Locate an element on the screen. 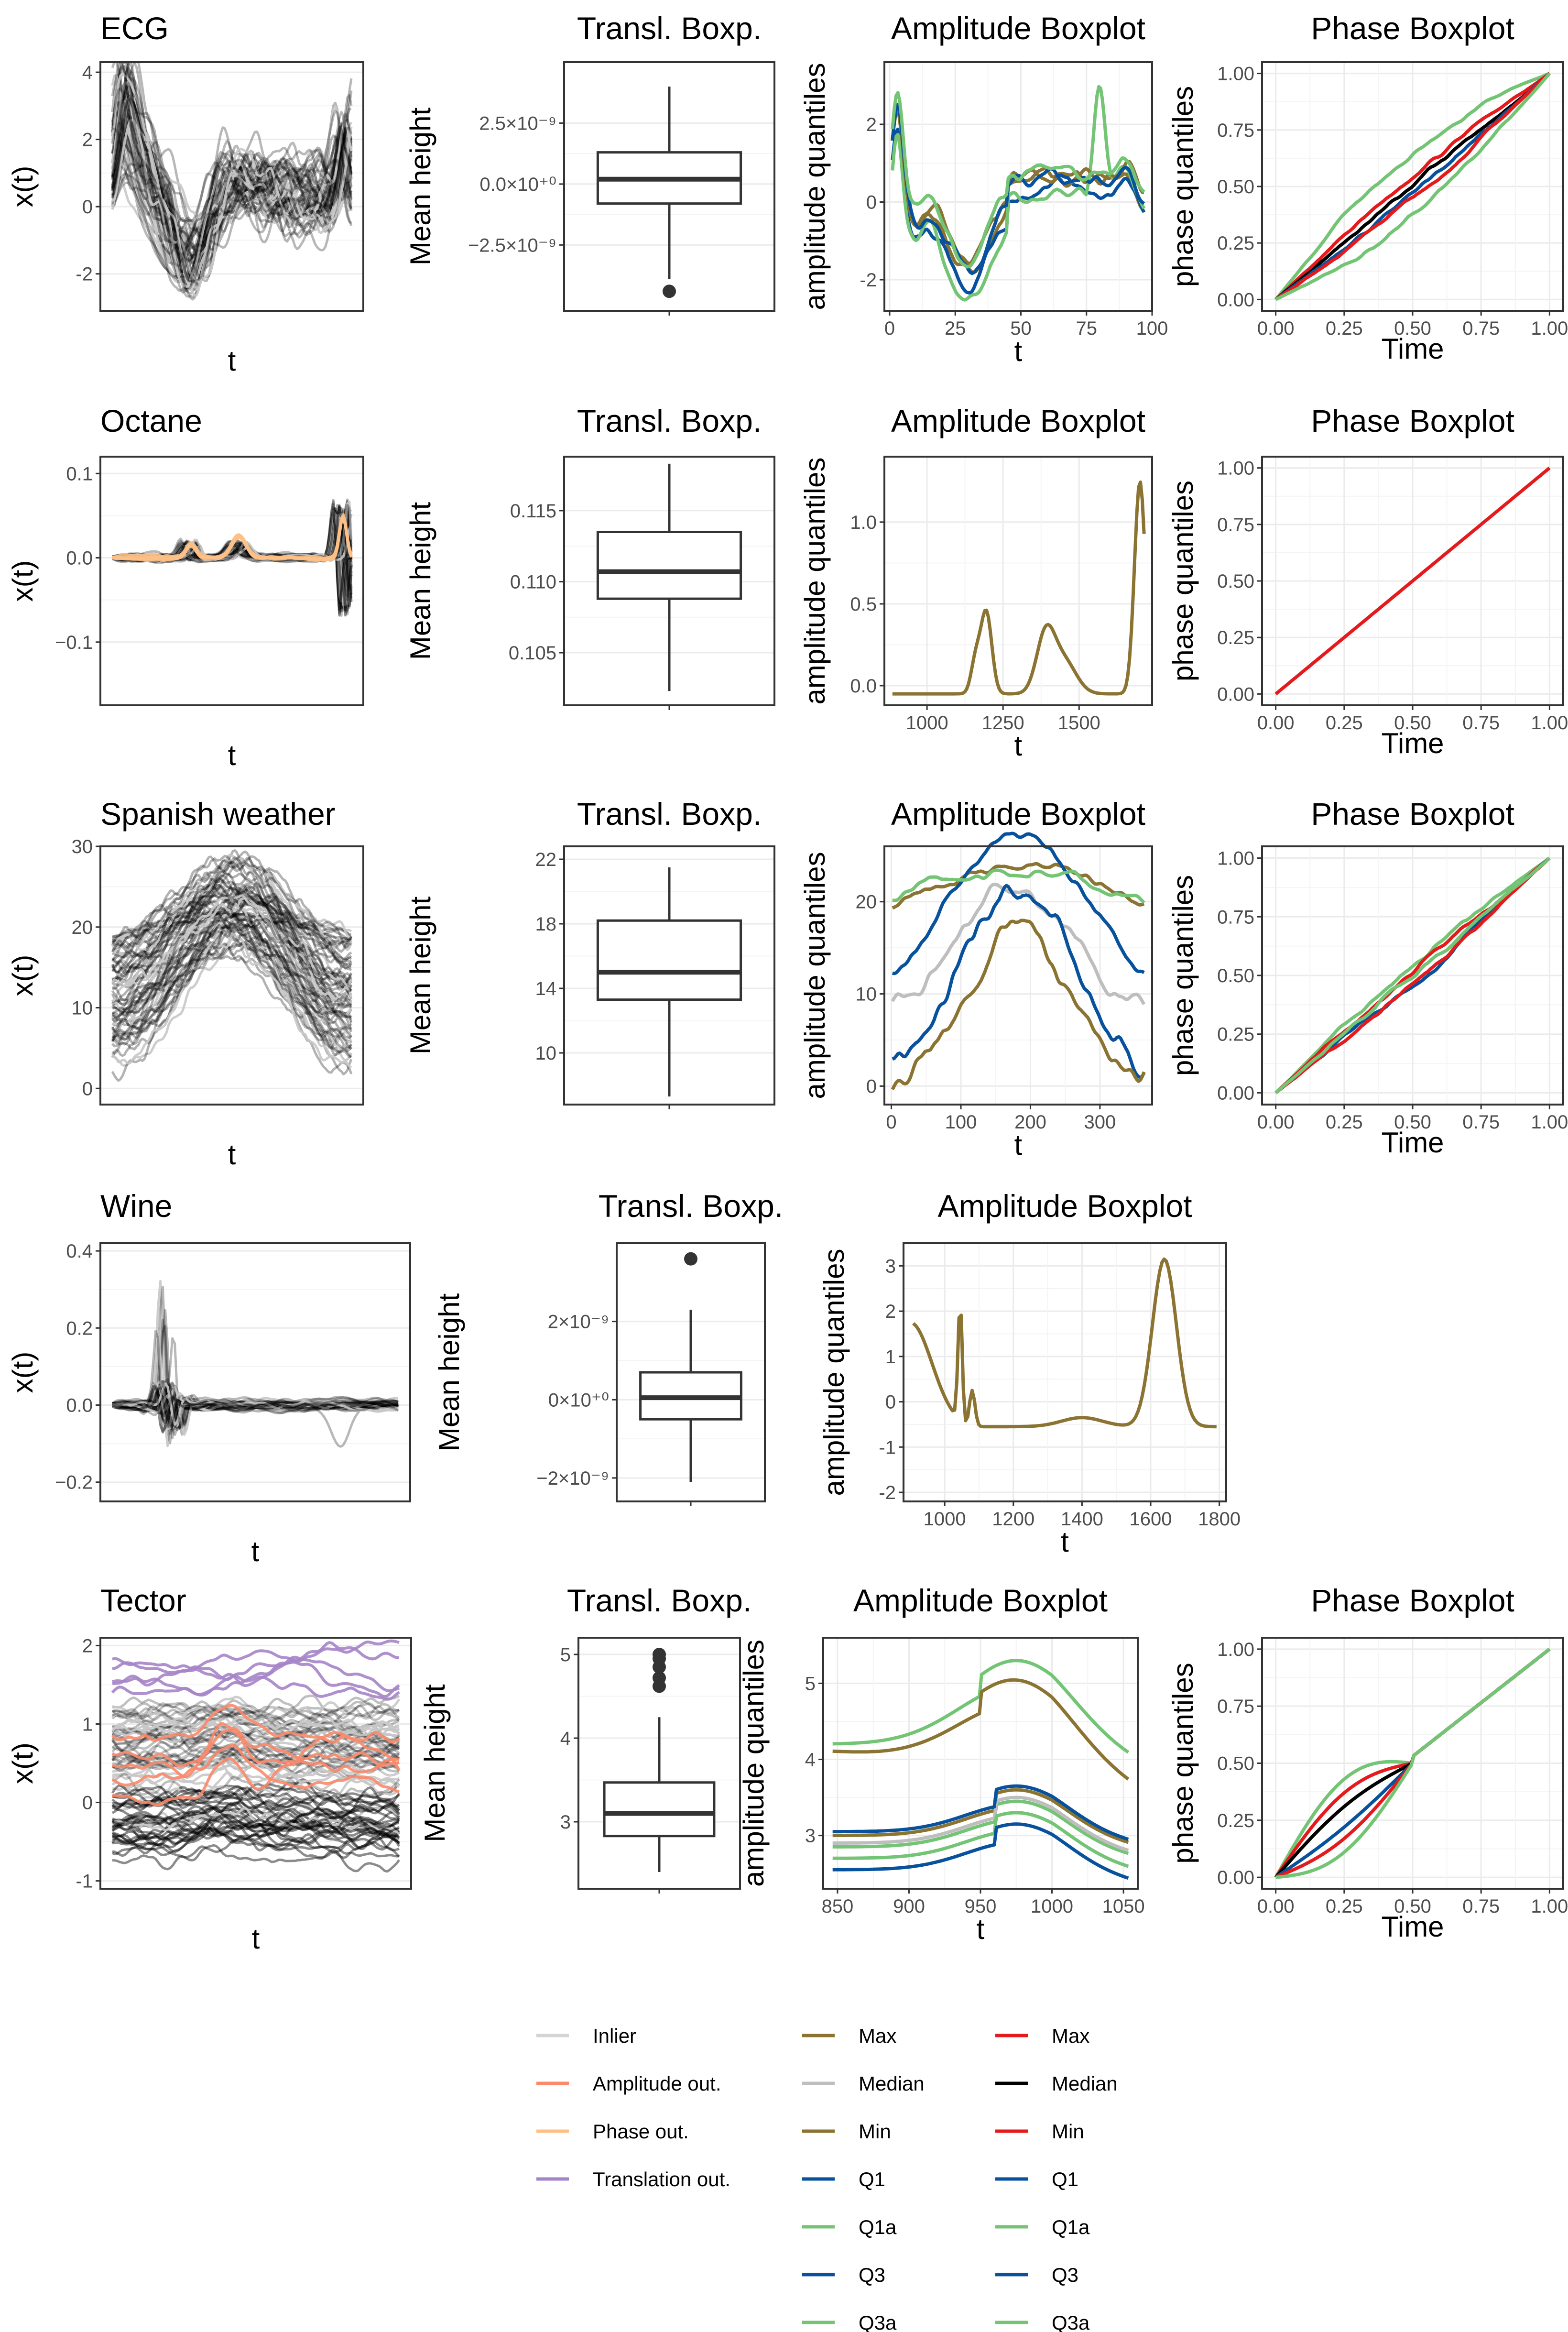 The image size is (1568, 2332). y-tick-label: 0.25 is located at coordinates (1235, 244).